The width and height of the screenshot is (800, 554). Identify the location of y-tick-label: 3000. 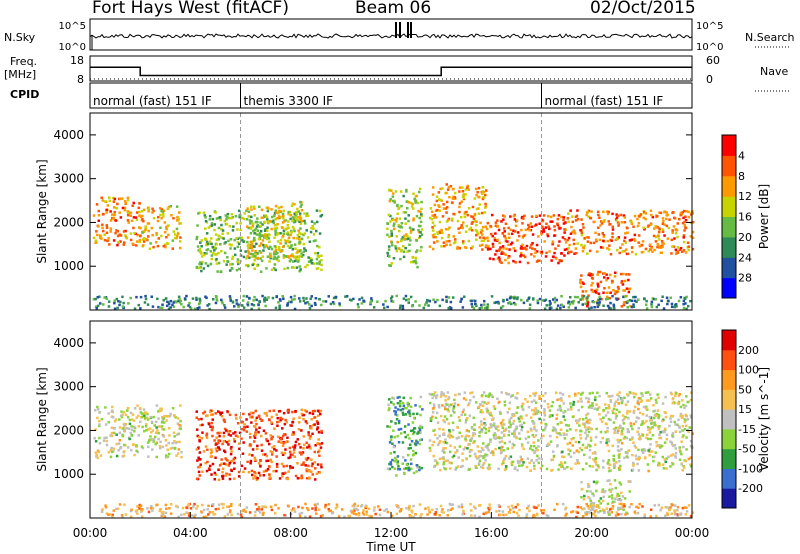
(68, 387).